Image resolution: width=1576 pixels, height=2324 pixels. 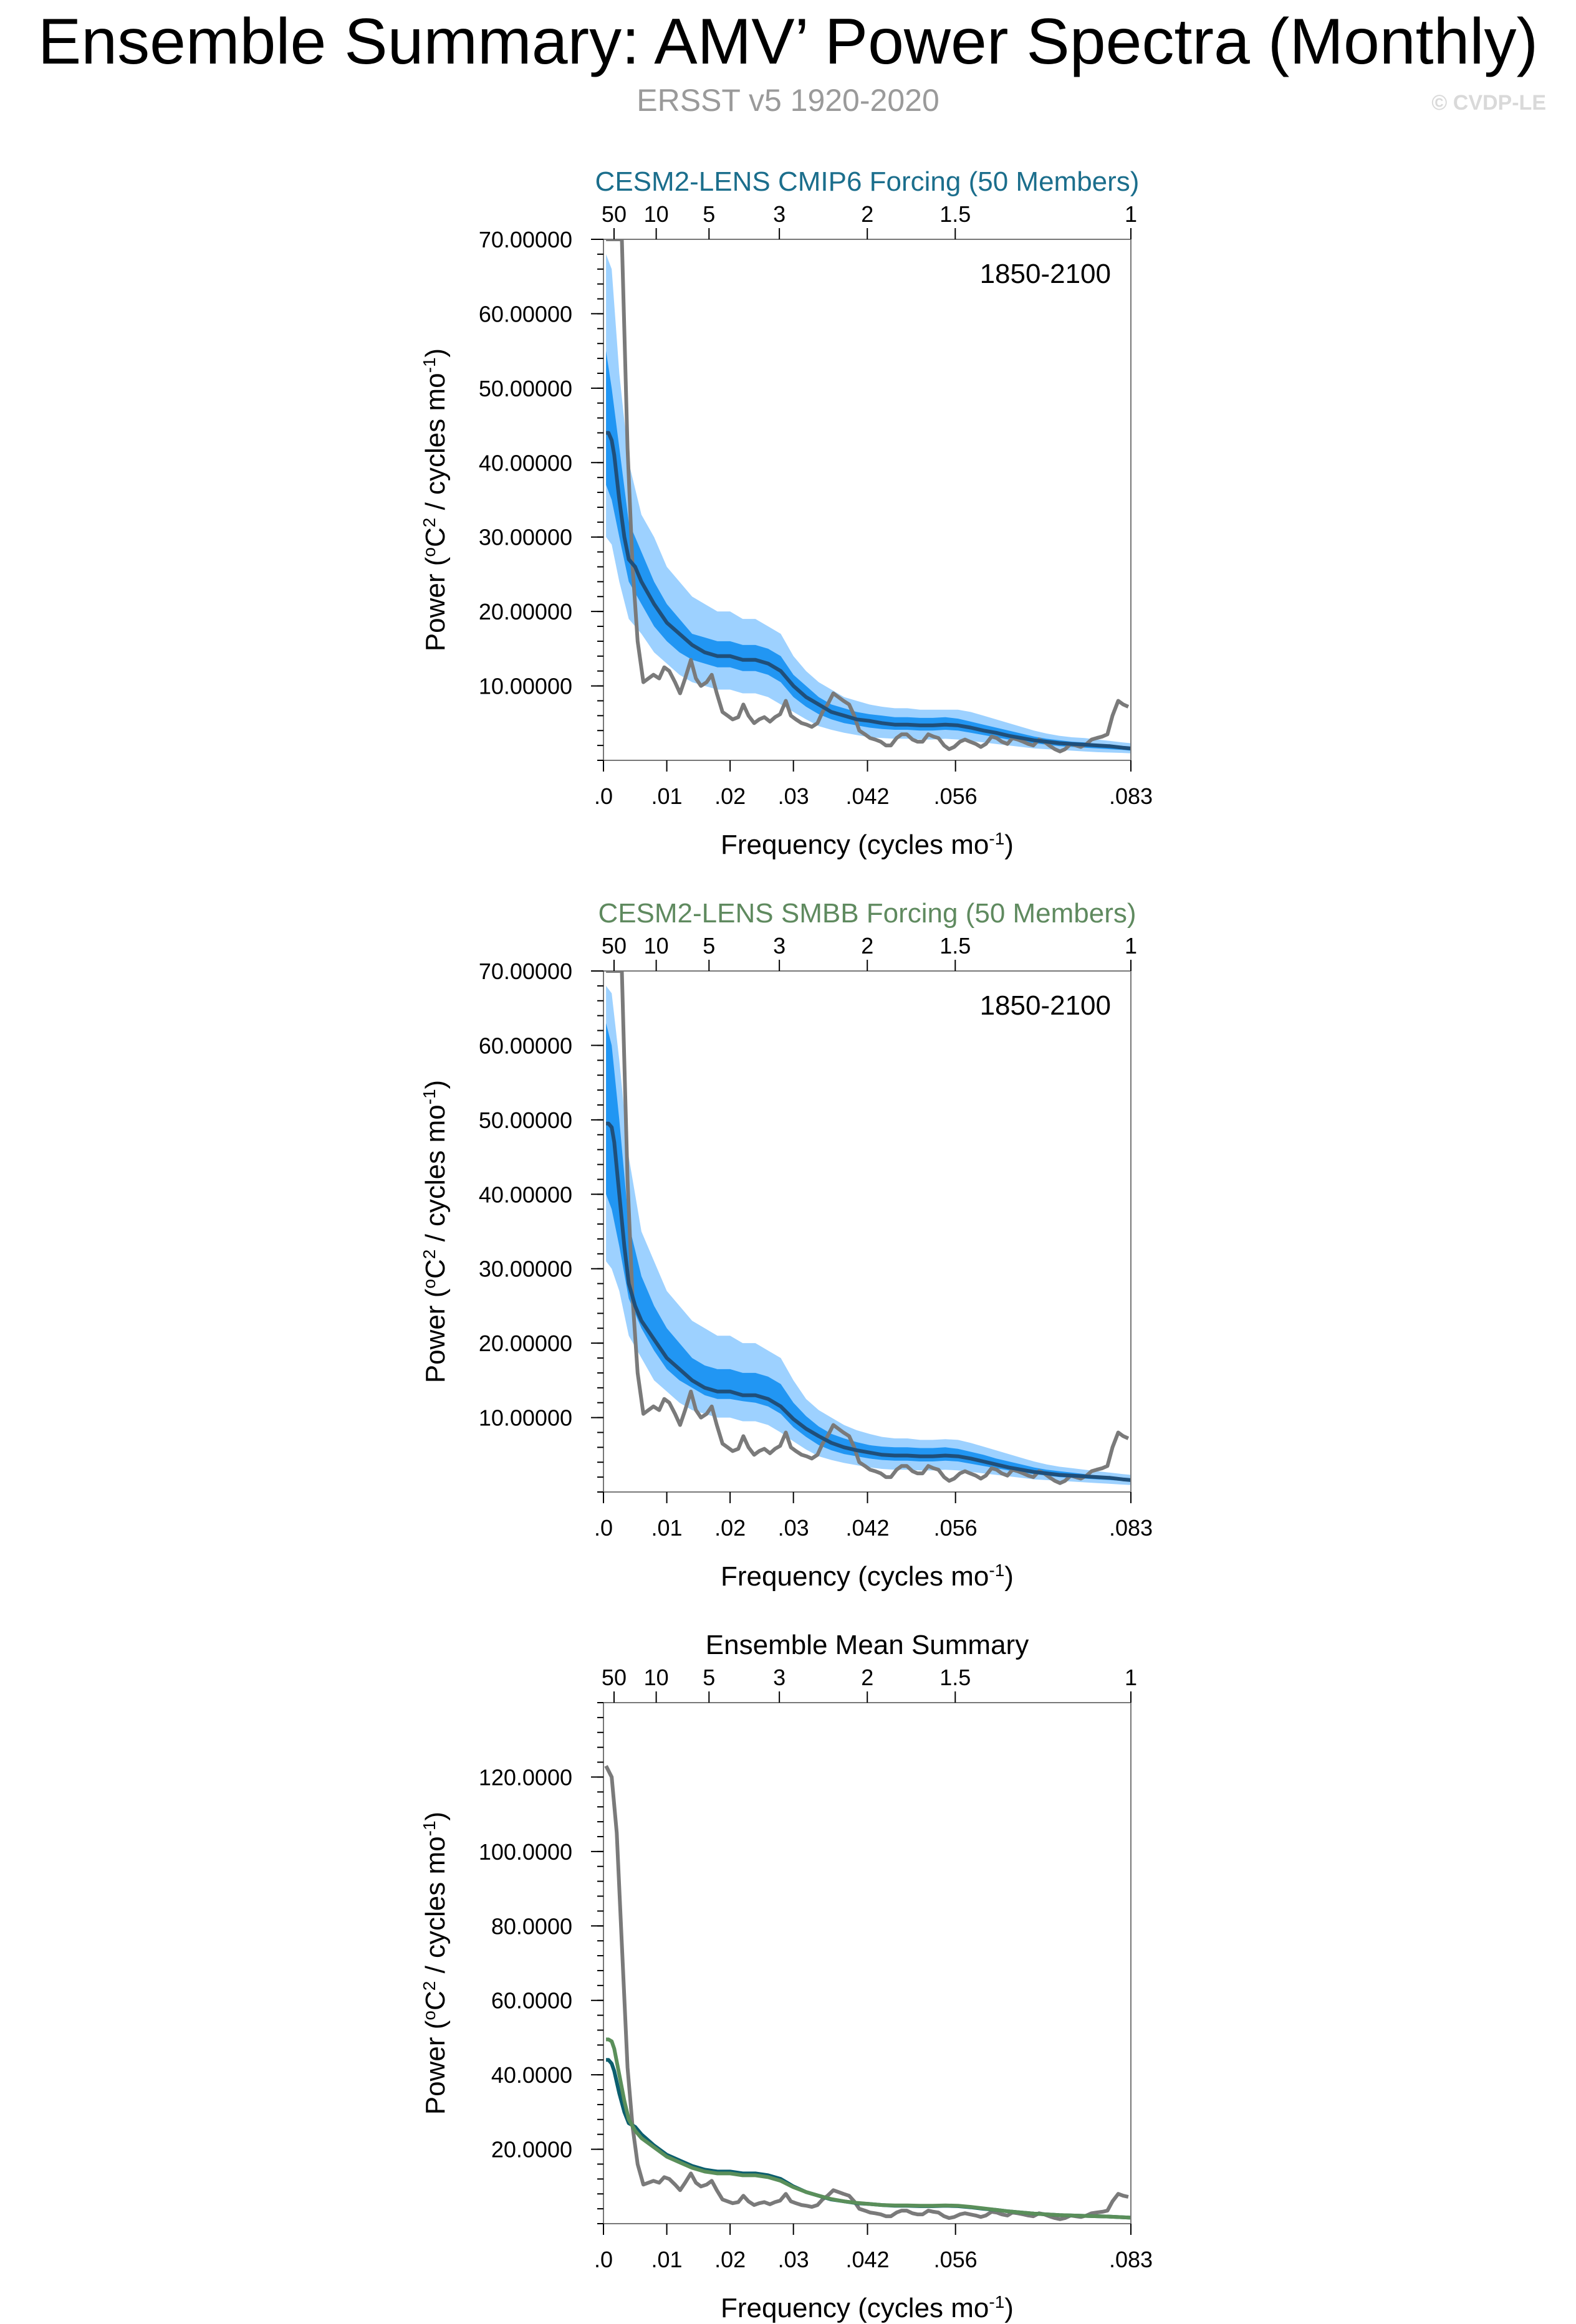 I want to click on y-tick-label: 40.0000, so click(x=531, y=2075).